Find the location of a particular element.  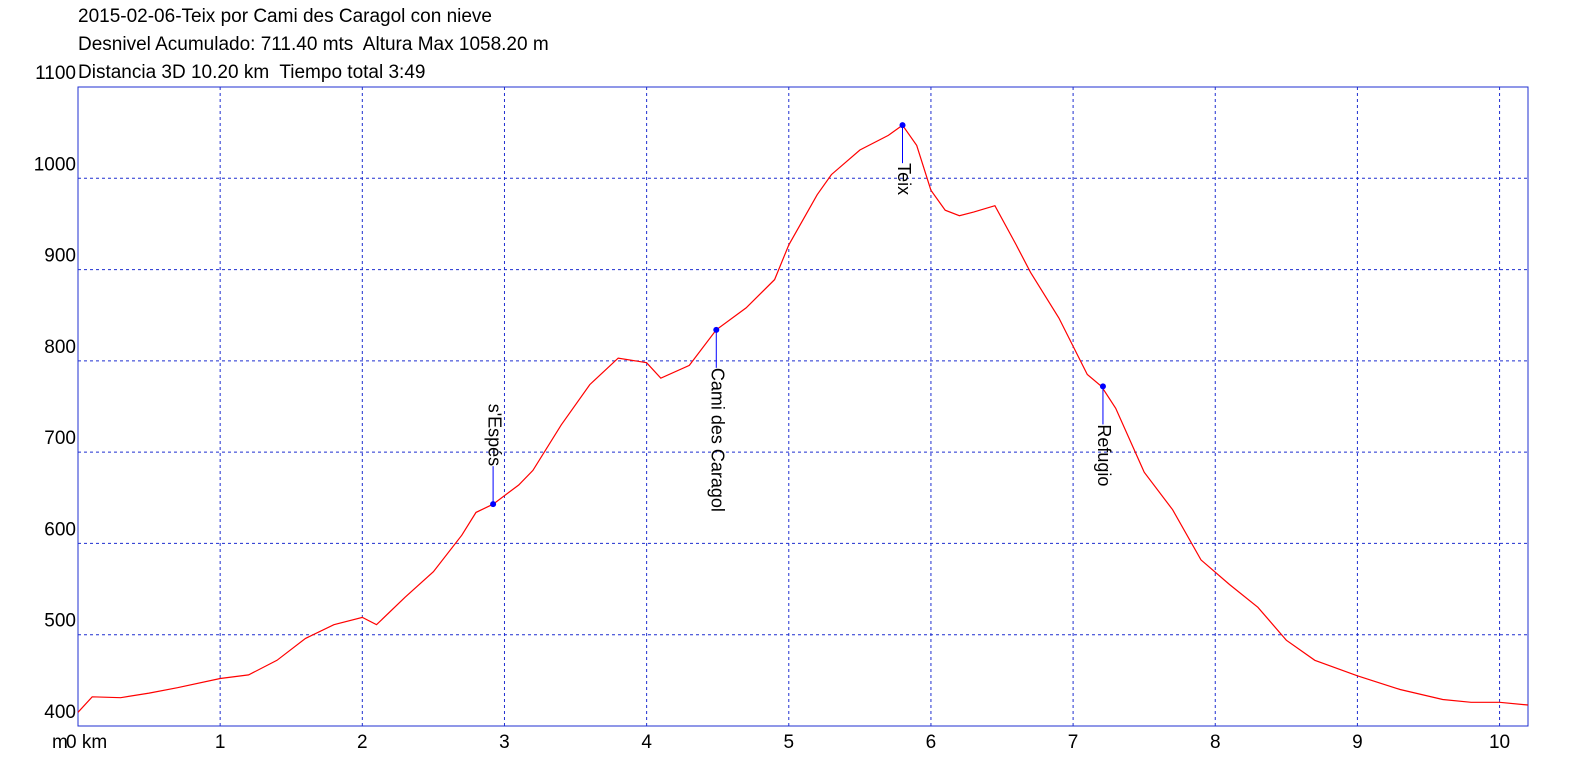

x-tick-label: 5 is located at coordinates (788, 742).